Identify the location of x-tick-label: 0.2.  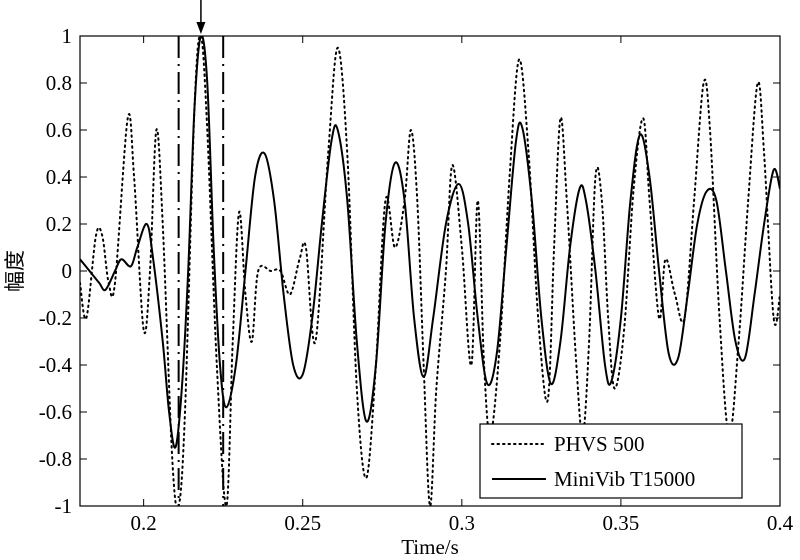
(144, 523).